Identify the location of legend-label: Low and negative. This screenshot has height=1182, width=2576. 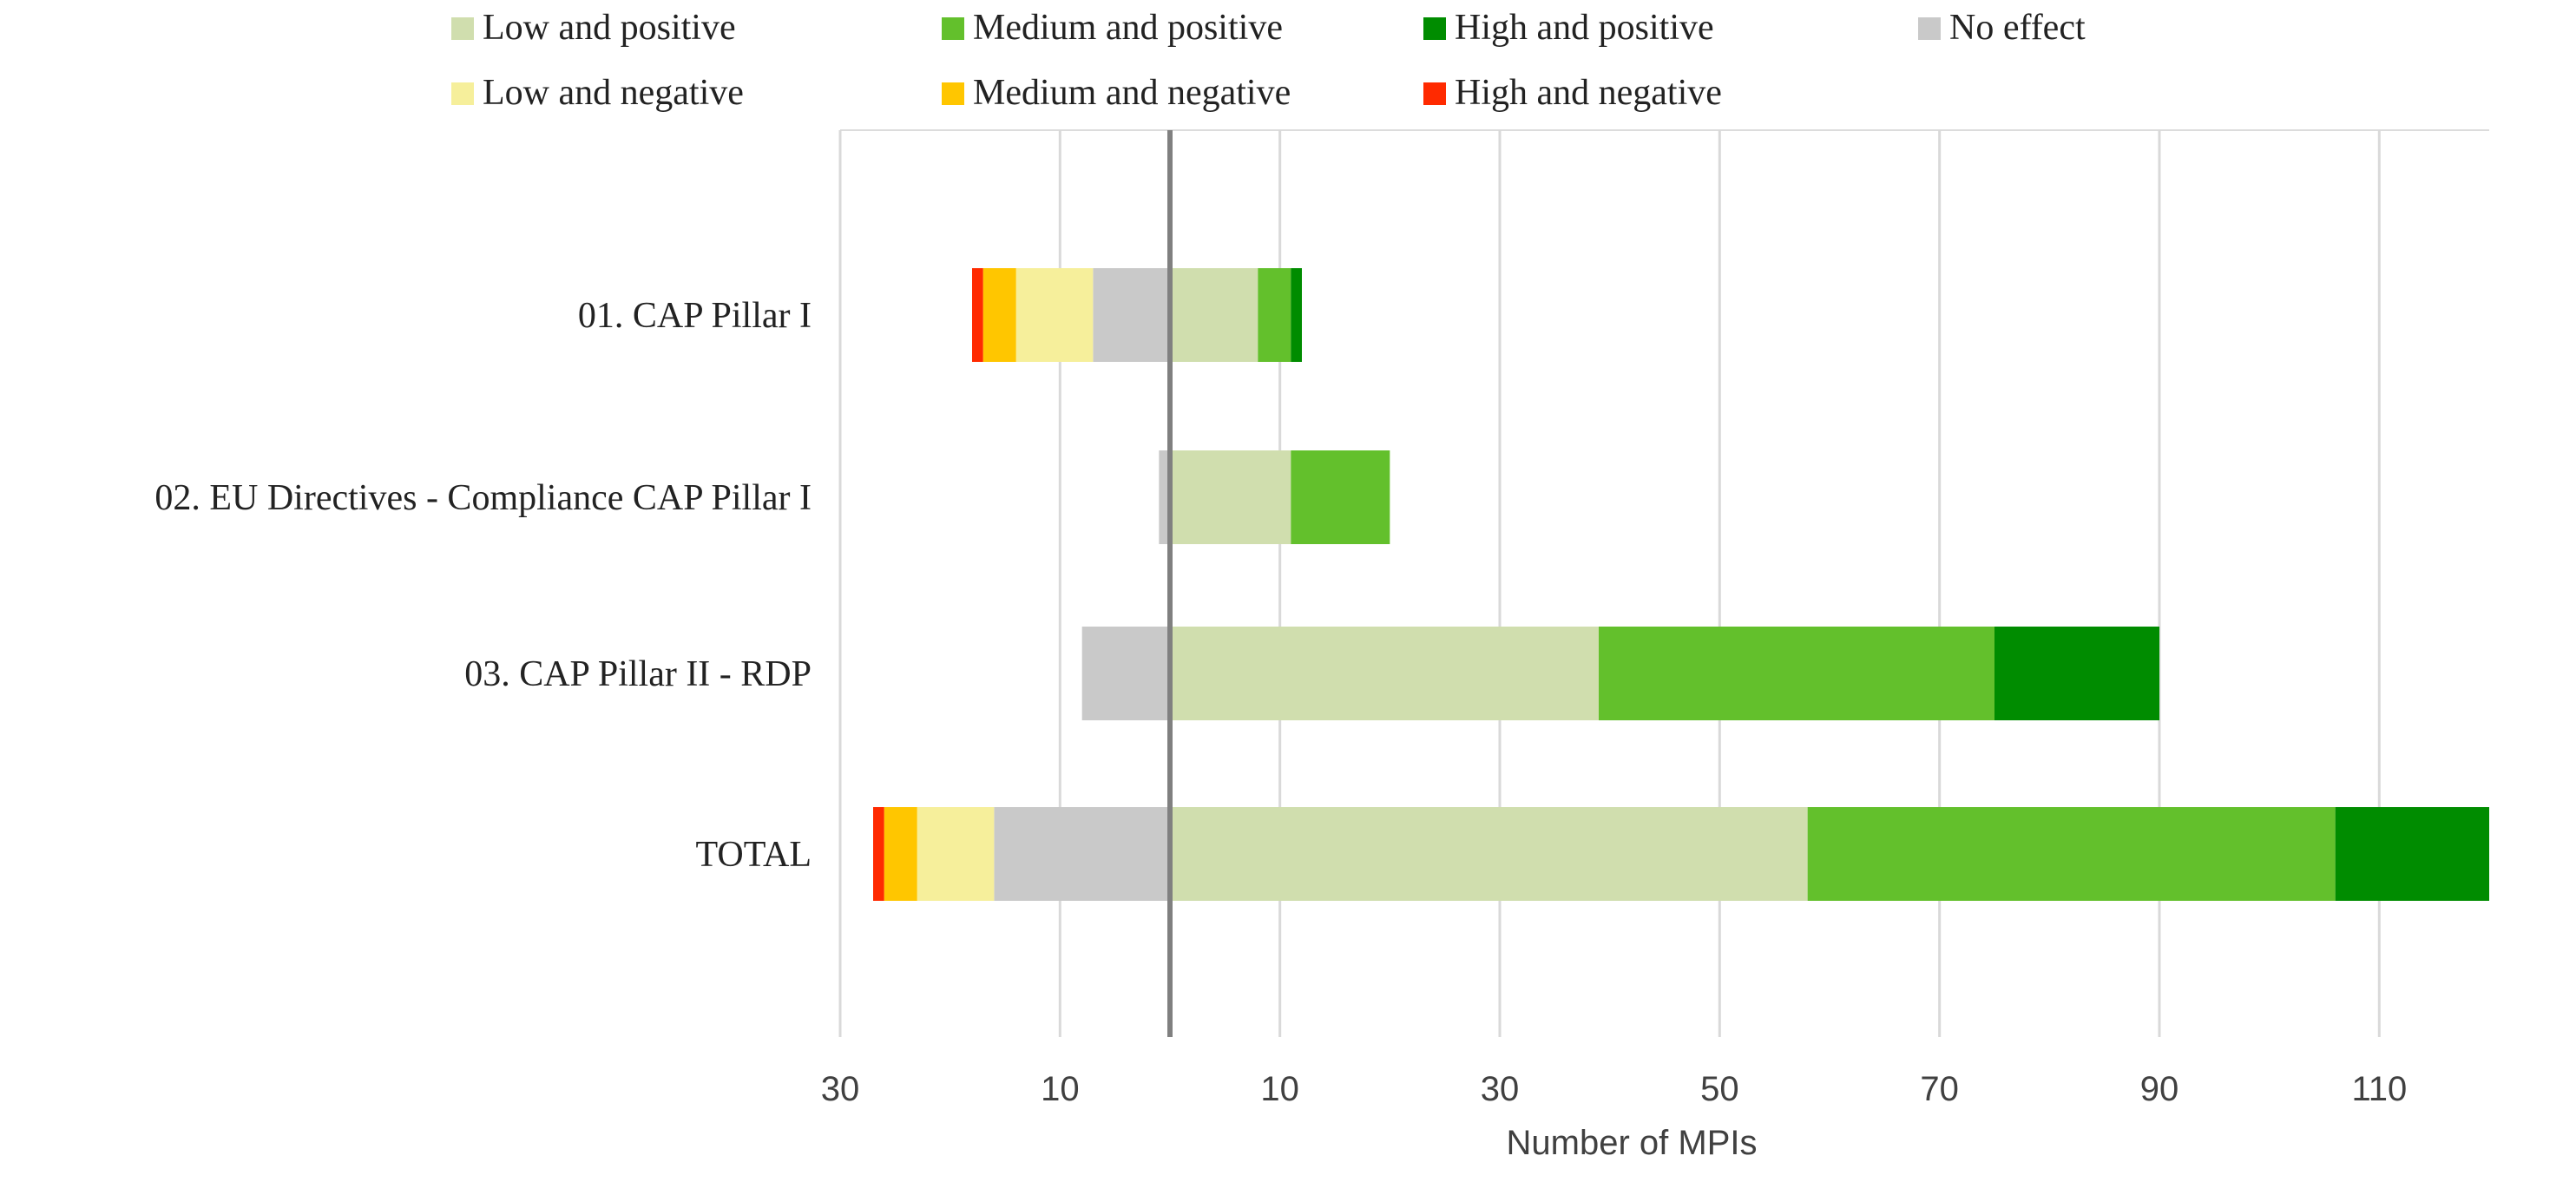
(613, 93).